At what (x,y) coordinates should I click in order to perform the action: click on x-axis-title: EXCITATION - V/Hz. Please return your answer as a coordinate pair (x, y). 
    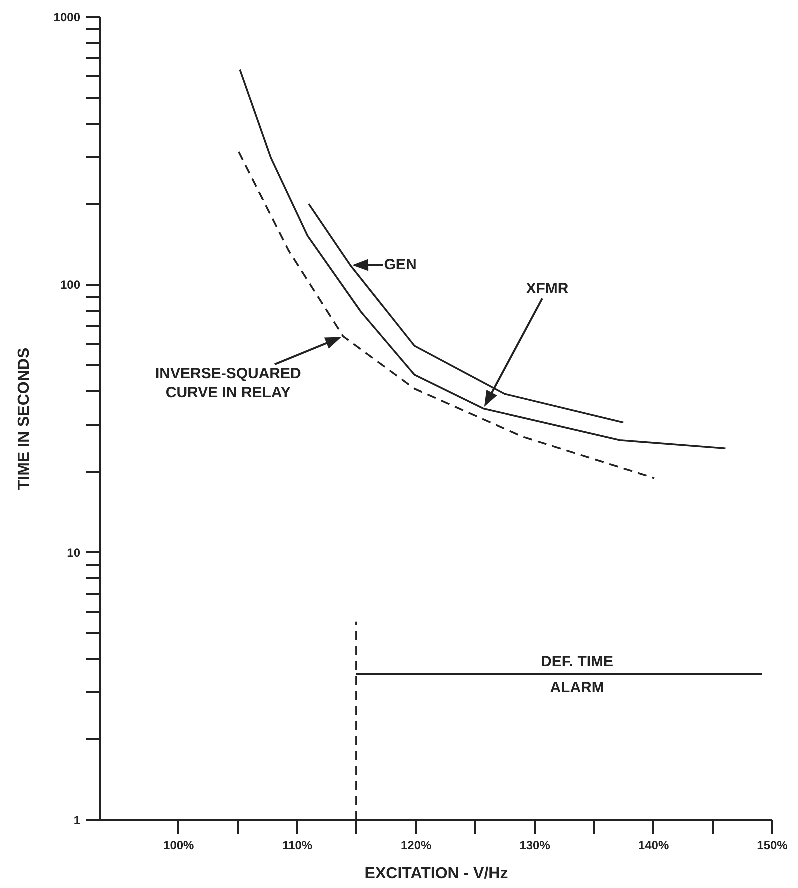
    Looking at the image, I should click on (436, 874).